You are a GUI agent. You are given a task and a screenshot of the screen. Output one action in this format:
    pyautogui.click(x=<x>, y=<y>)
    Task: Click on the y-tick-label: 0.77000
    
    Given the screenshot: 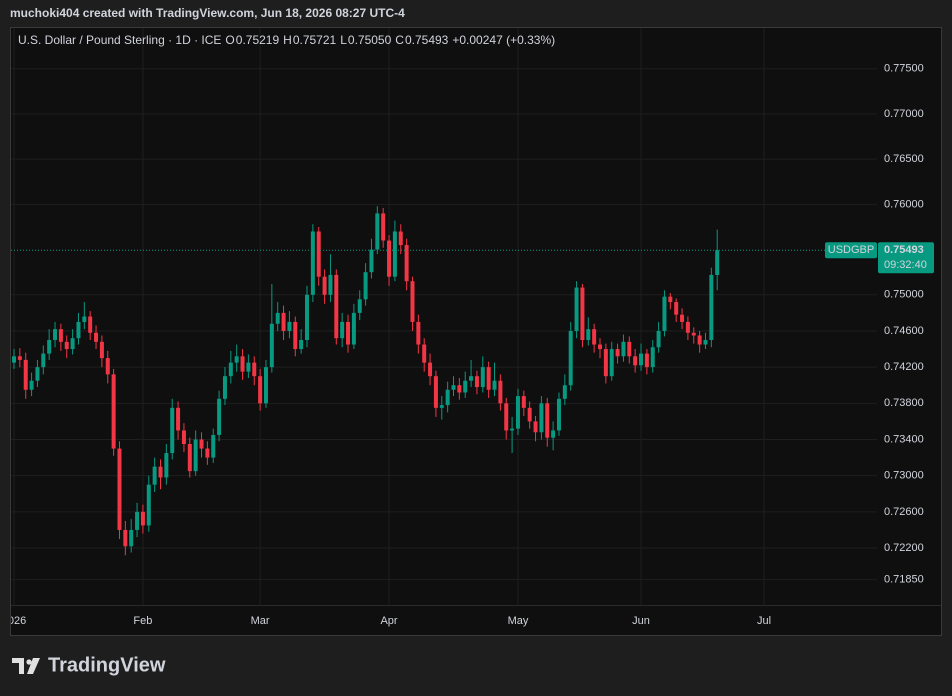 What is the action you would take?
    pyautogui.click(x=904, y=114)
    